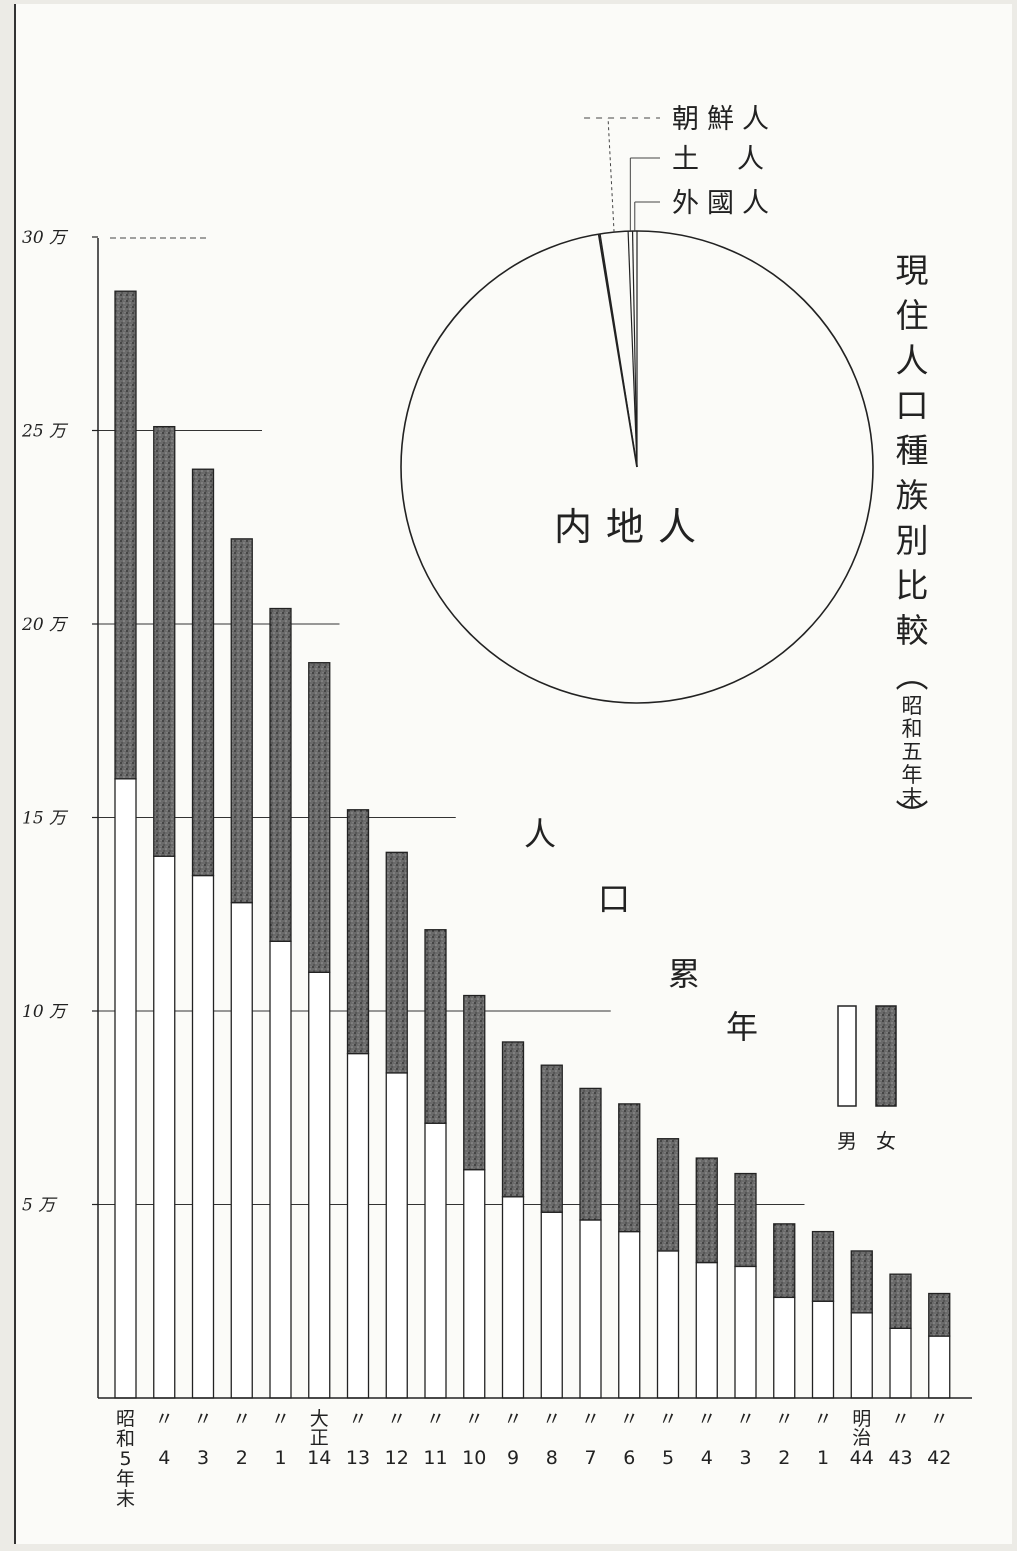 This screenshot has width=1017, height=1551. Describe the element at coordinates (45, 819) in the screenshot. I see `y-tick-label: 15 万` at that location.